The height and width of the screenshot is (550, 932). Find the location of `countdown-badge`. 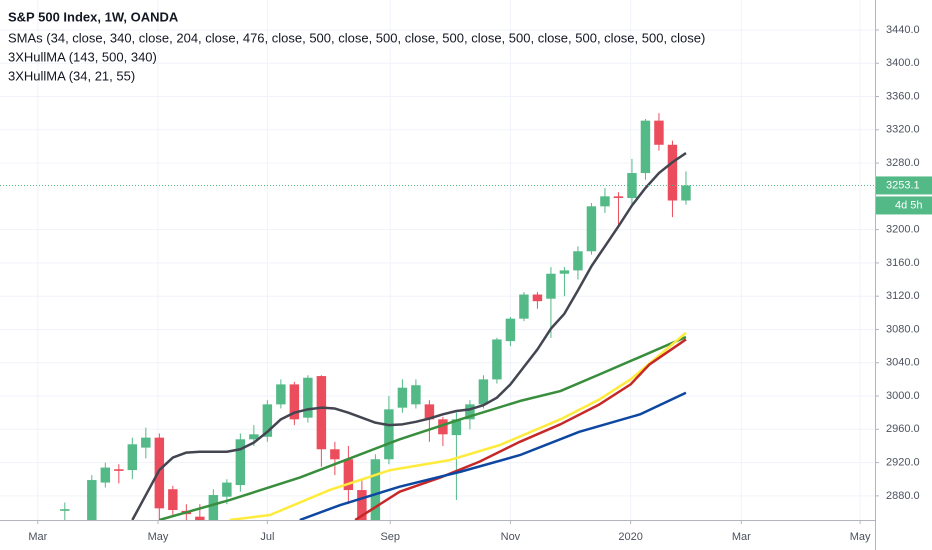

countdown-badge is located at coordinates (904, 205).